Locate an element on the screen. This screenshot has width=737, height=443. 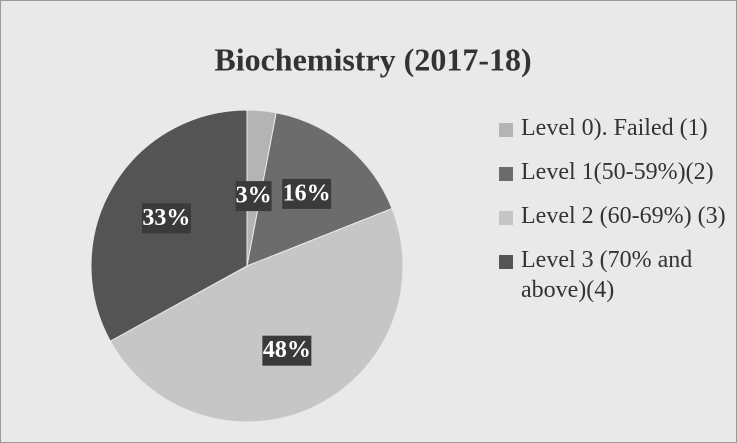
data-label: 33% is located at coordinates (166, 218).